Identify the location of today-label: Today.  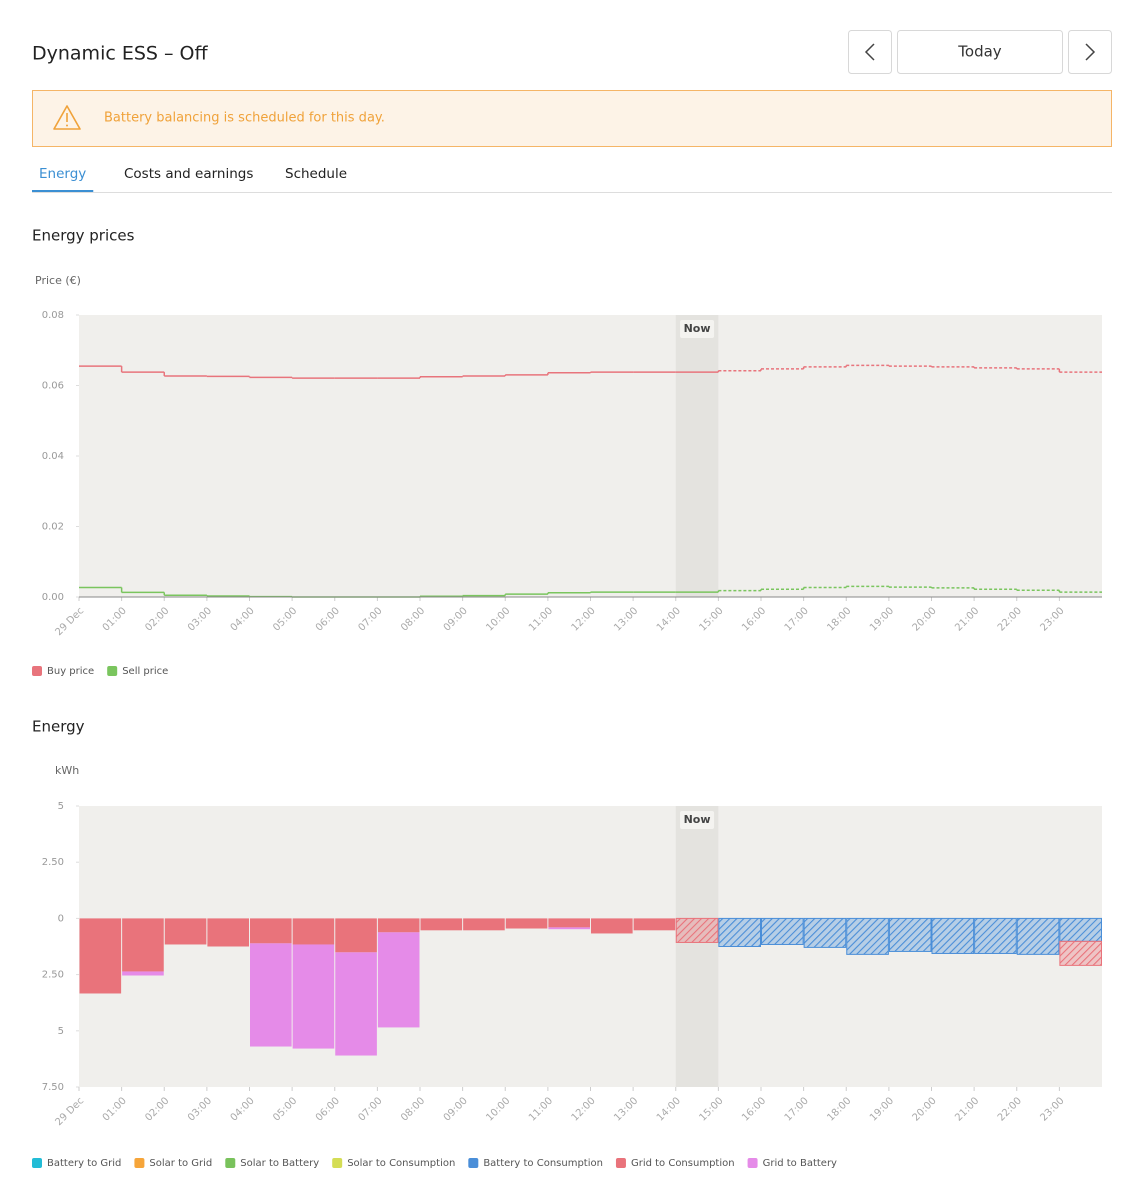
(979, 52).